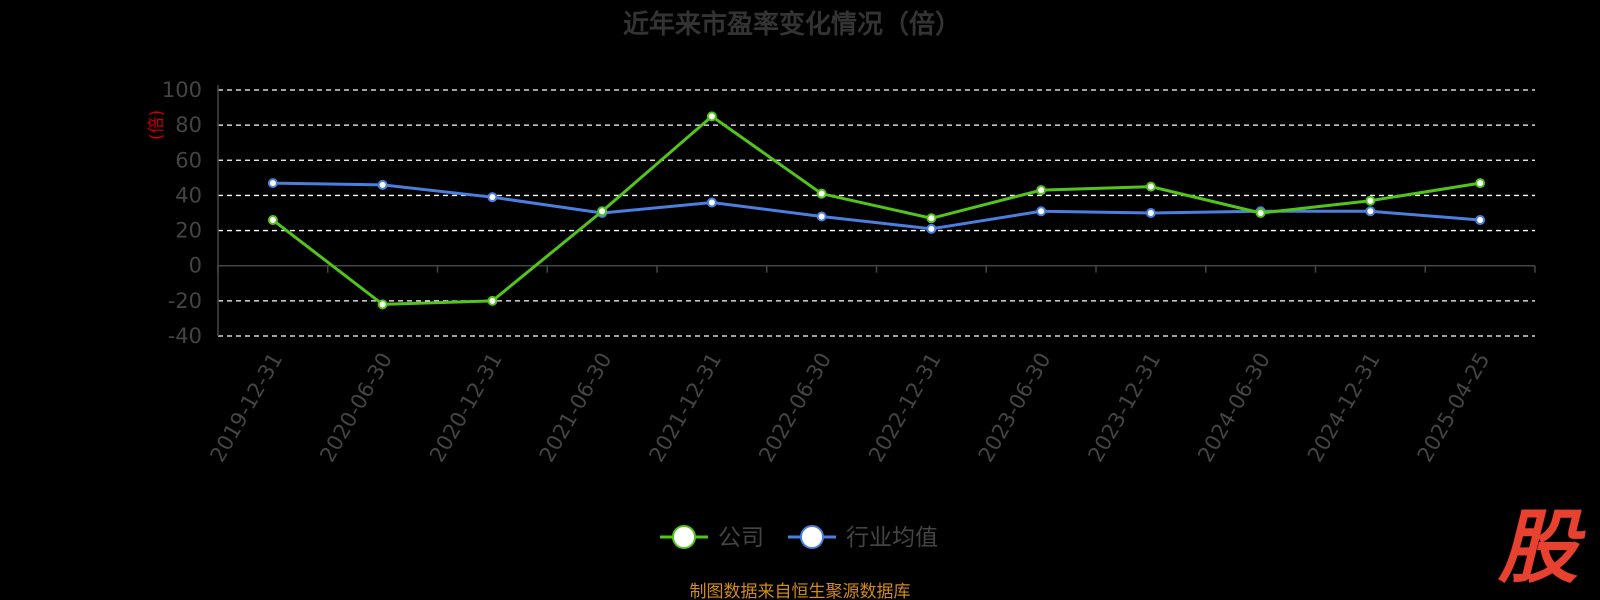 Image resolution: width=1600 pixels, height=600 pixels. Describe the element at coordinates (792, 24) in the screenshot. I see `chart-title: 近年来市盈率变化情况（倍）` at that location.